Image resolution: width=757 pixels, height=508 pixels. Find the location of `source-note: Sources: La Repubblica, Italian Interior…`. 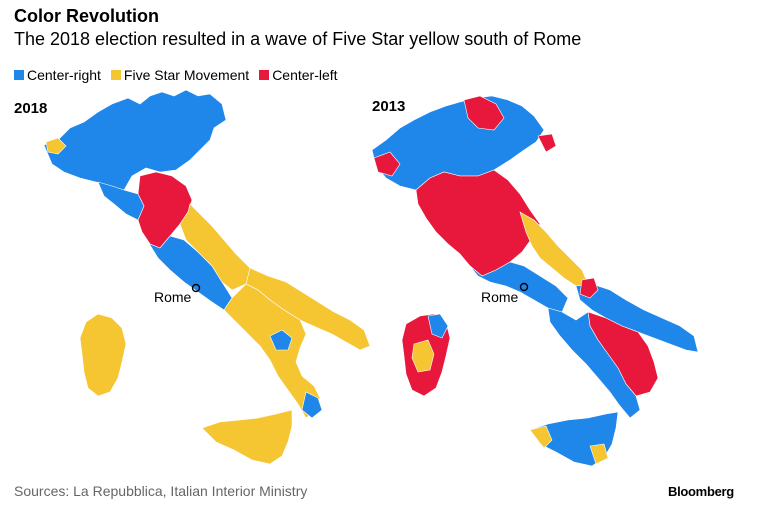

source-note: Sources: La Repubblica, Italian Interior… is located at coordinates (161, 491).